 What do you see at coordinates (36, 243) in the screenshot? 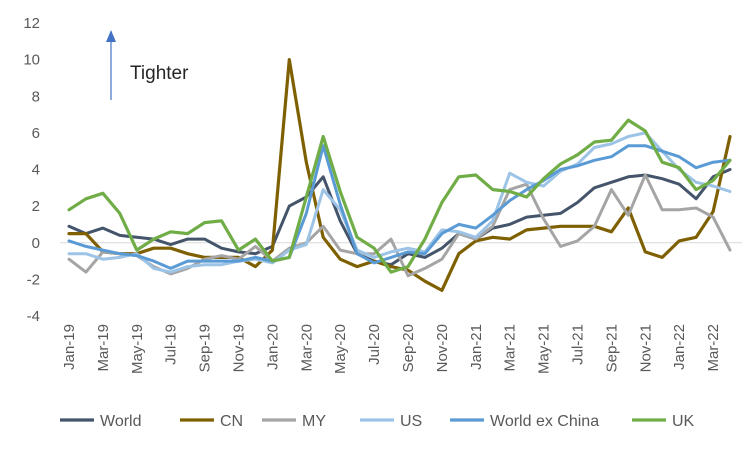
I see `y-tick-label: 0` at bounding box center [36, 243].